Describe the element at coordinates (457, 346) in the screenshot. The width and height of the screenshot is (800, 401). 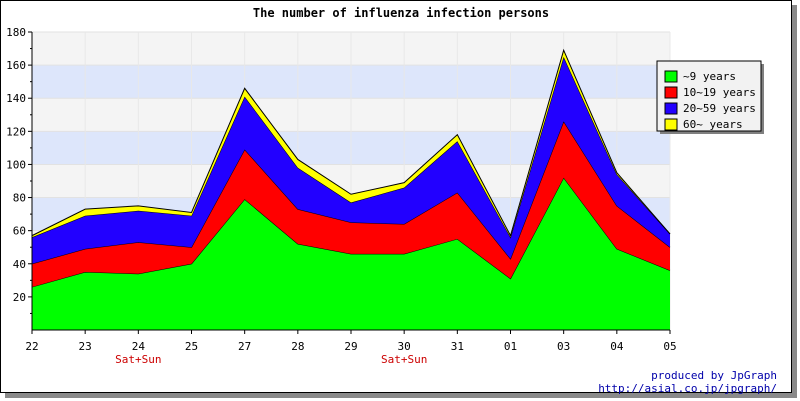
I see `x-tick-label: 31` at that location.